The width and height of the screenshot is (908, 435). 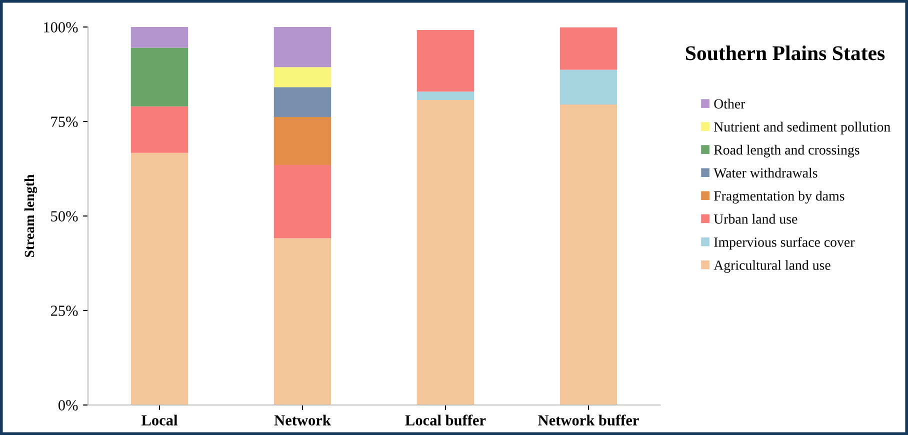 I want to click on x-tick-label: Network buffer, so click(x=588, y=420).